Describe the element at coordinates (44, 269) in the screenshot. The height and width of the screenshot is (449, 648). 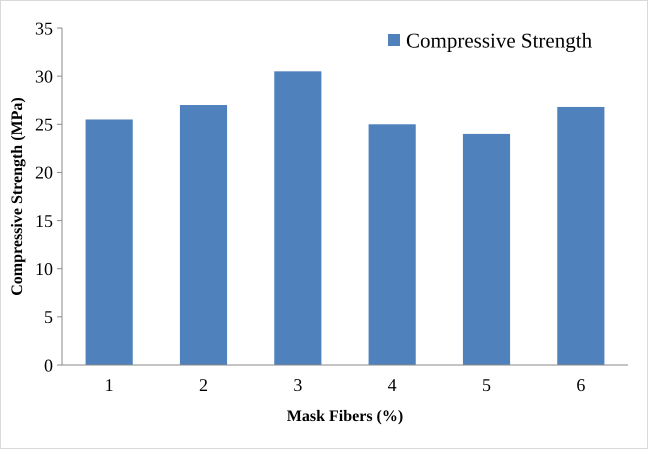
I see `y-tick-label: 10` at that location.